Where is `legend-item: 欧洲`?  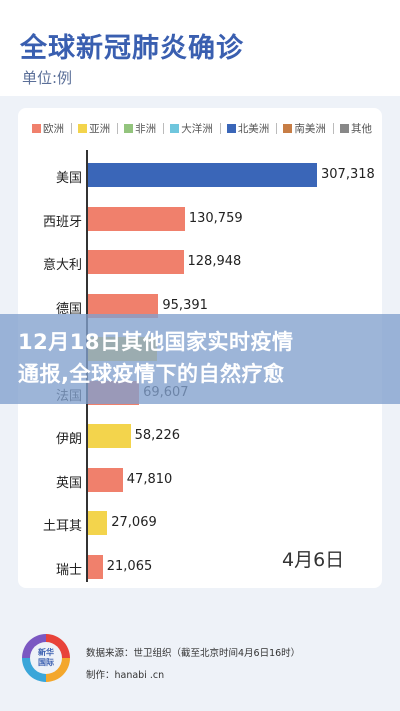 legend-item: 欧洲 is located at coordinates (48, 128).